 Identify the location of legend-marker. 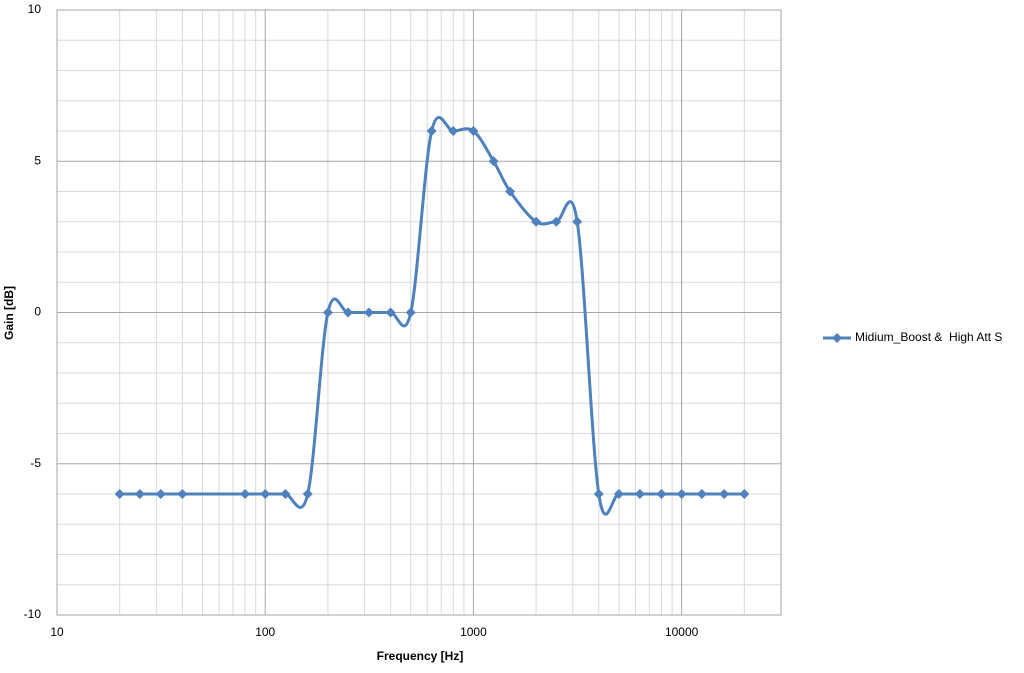
(837, 338).